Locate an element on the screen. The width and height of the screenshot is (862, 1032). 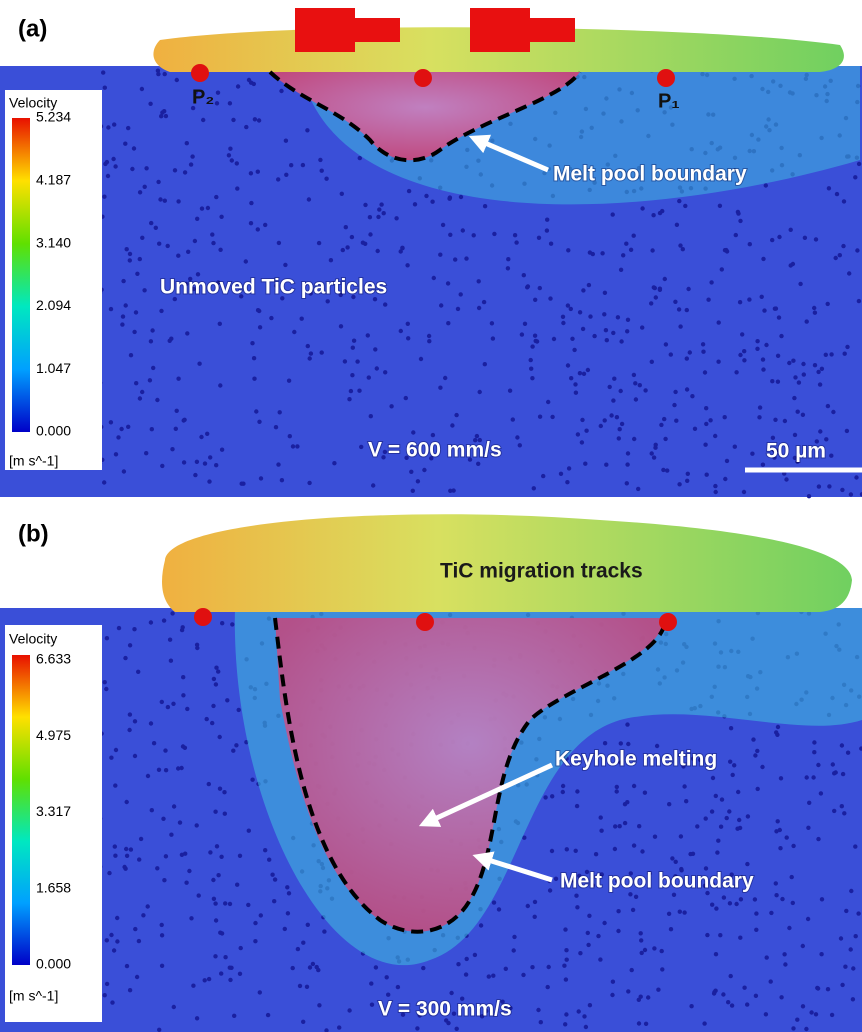
annotation: Melt pool boundary is located at coordinates (650, 174).